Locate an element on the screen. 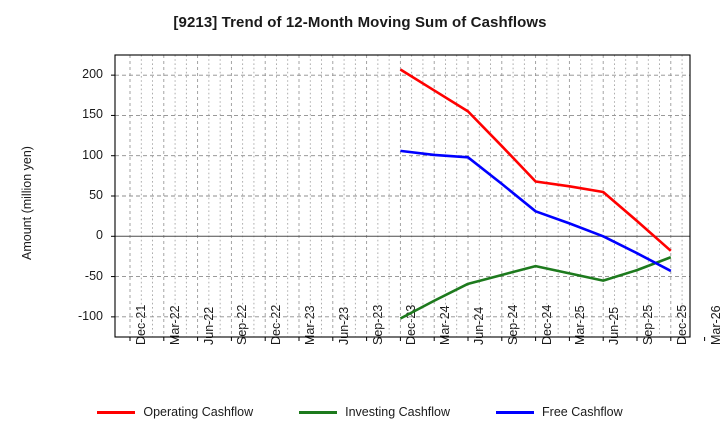 Image resolution: width=720 pixels, height=440 pixels. y-axis-tick-label: 150 is located at coordinates (92, 114).